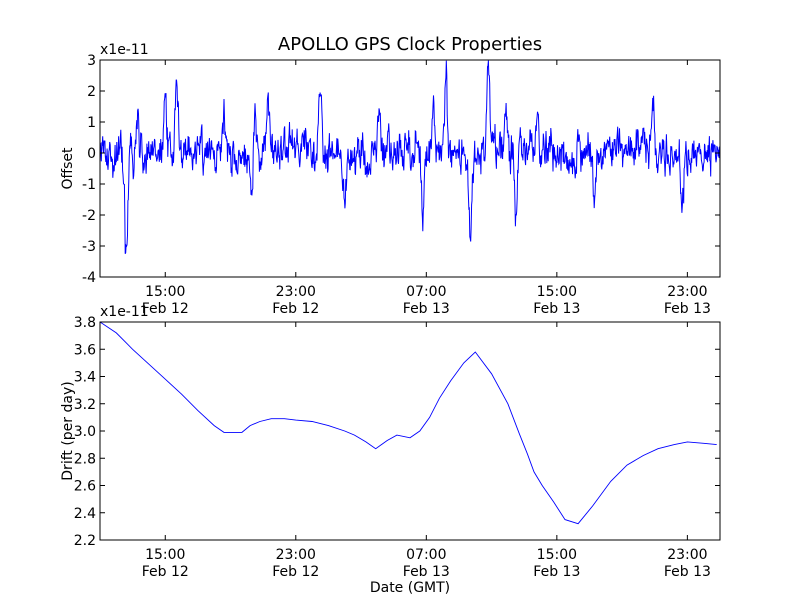  What do you see at coordinates (85, 405) in the screenshot?
I see `drift-ytick-label: 3.2` at bounding box center [85, 405].